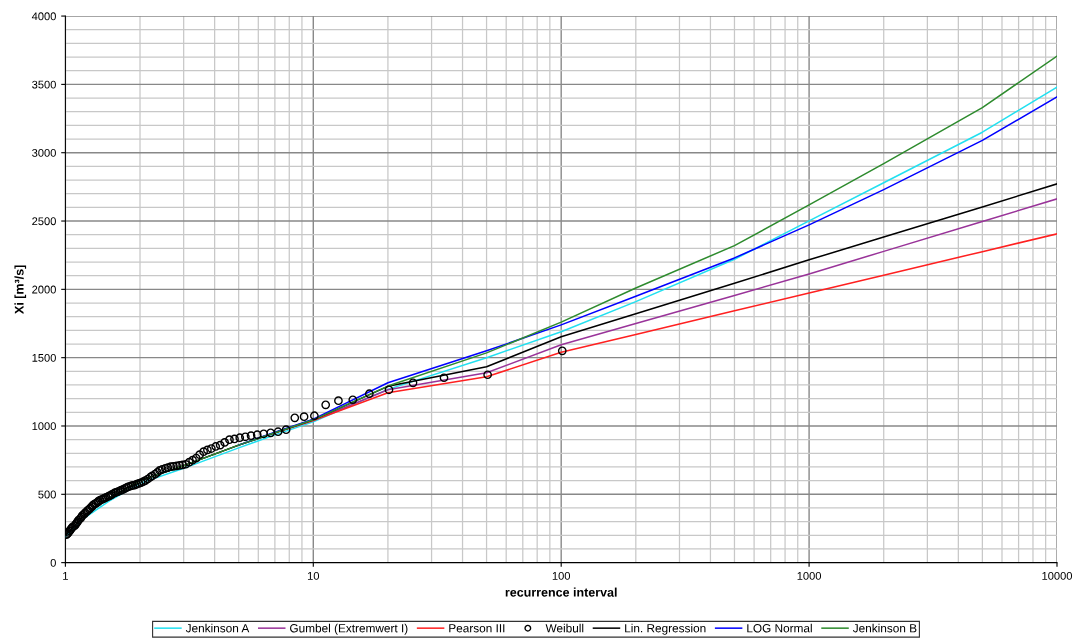 Image resolution: width=1072 pixels, height=643 pixels. What do you see at coordinates (44, 152) in the screenshot?
I see `y-tick-label: 3000` at bounding box center [44, 152].